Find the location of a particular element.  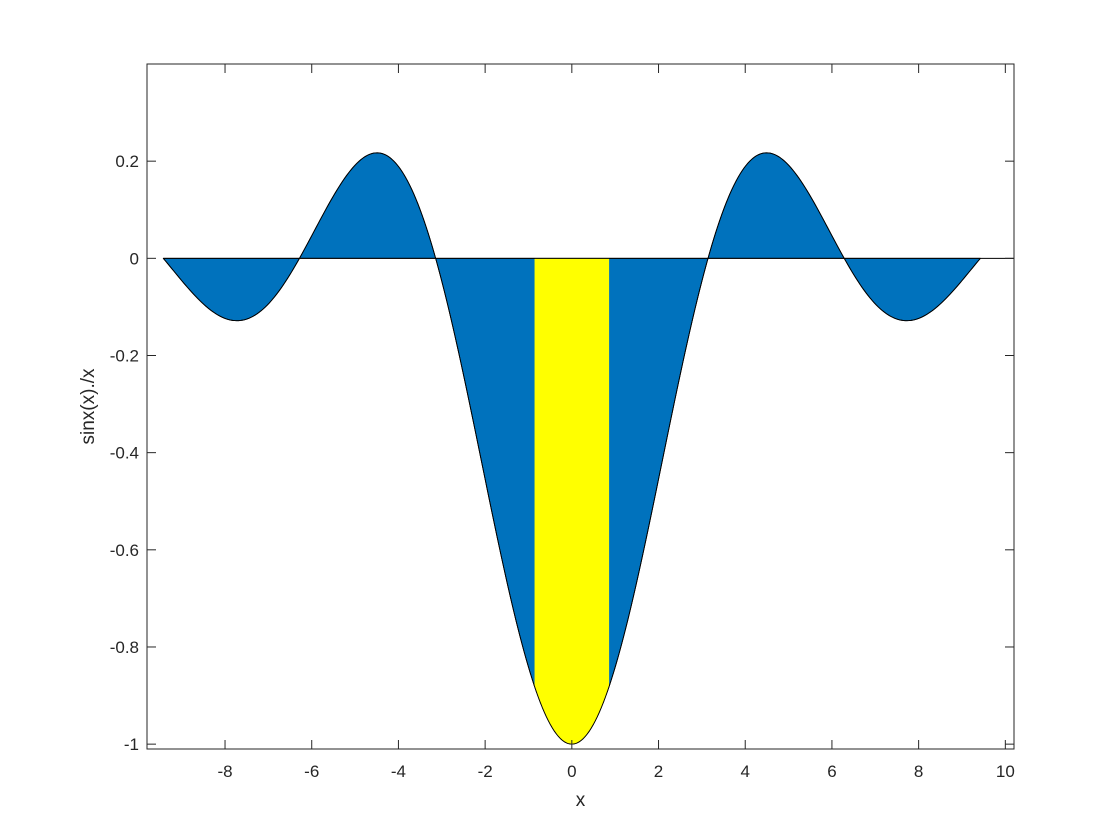

y-tick-label: -0.2 is located at coordinates (124, 355).